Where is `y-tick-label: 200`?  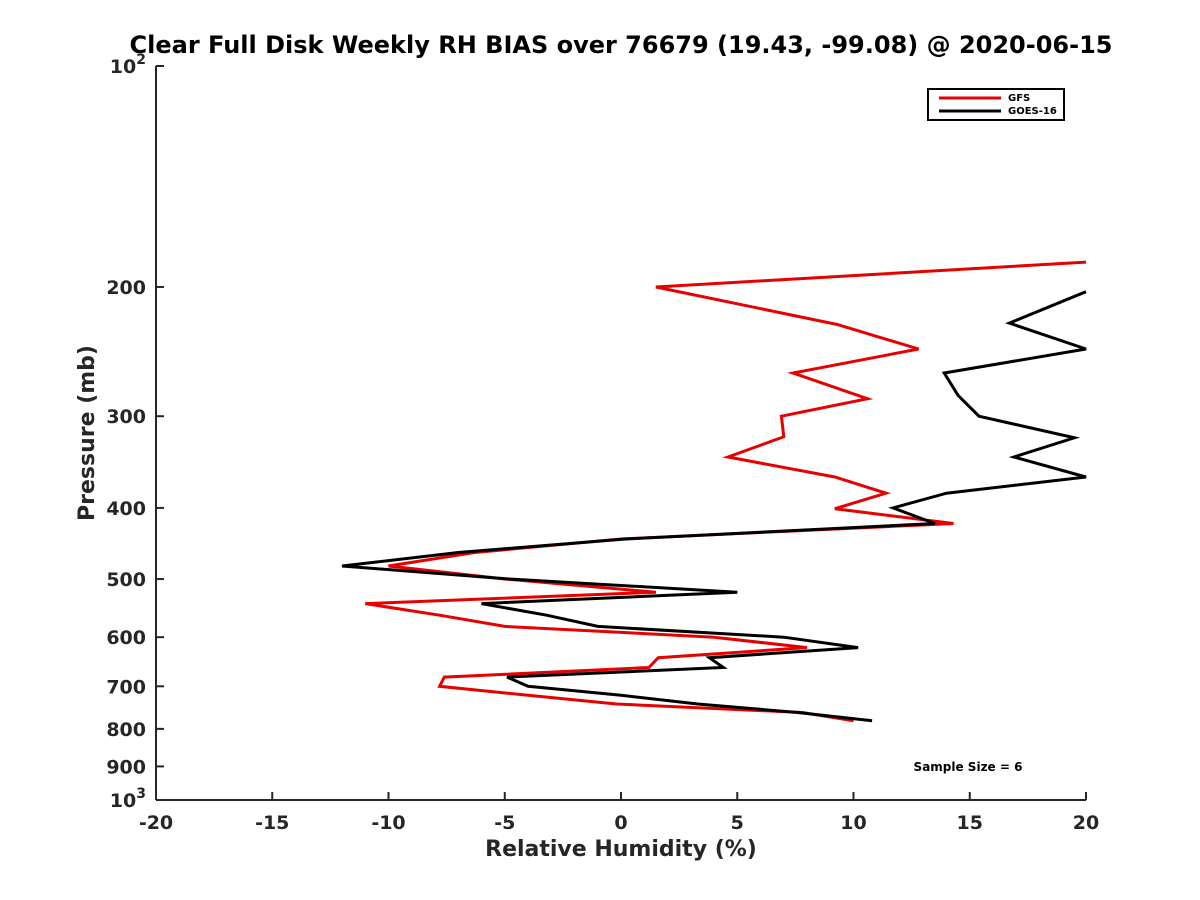
y-tick-label: 200 is located at coordinates (126, 288).